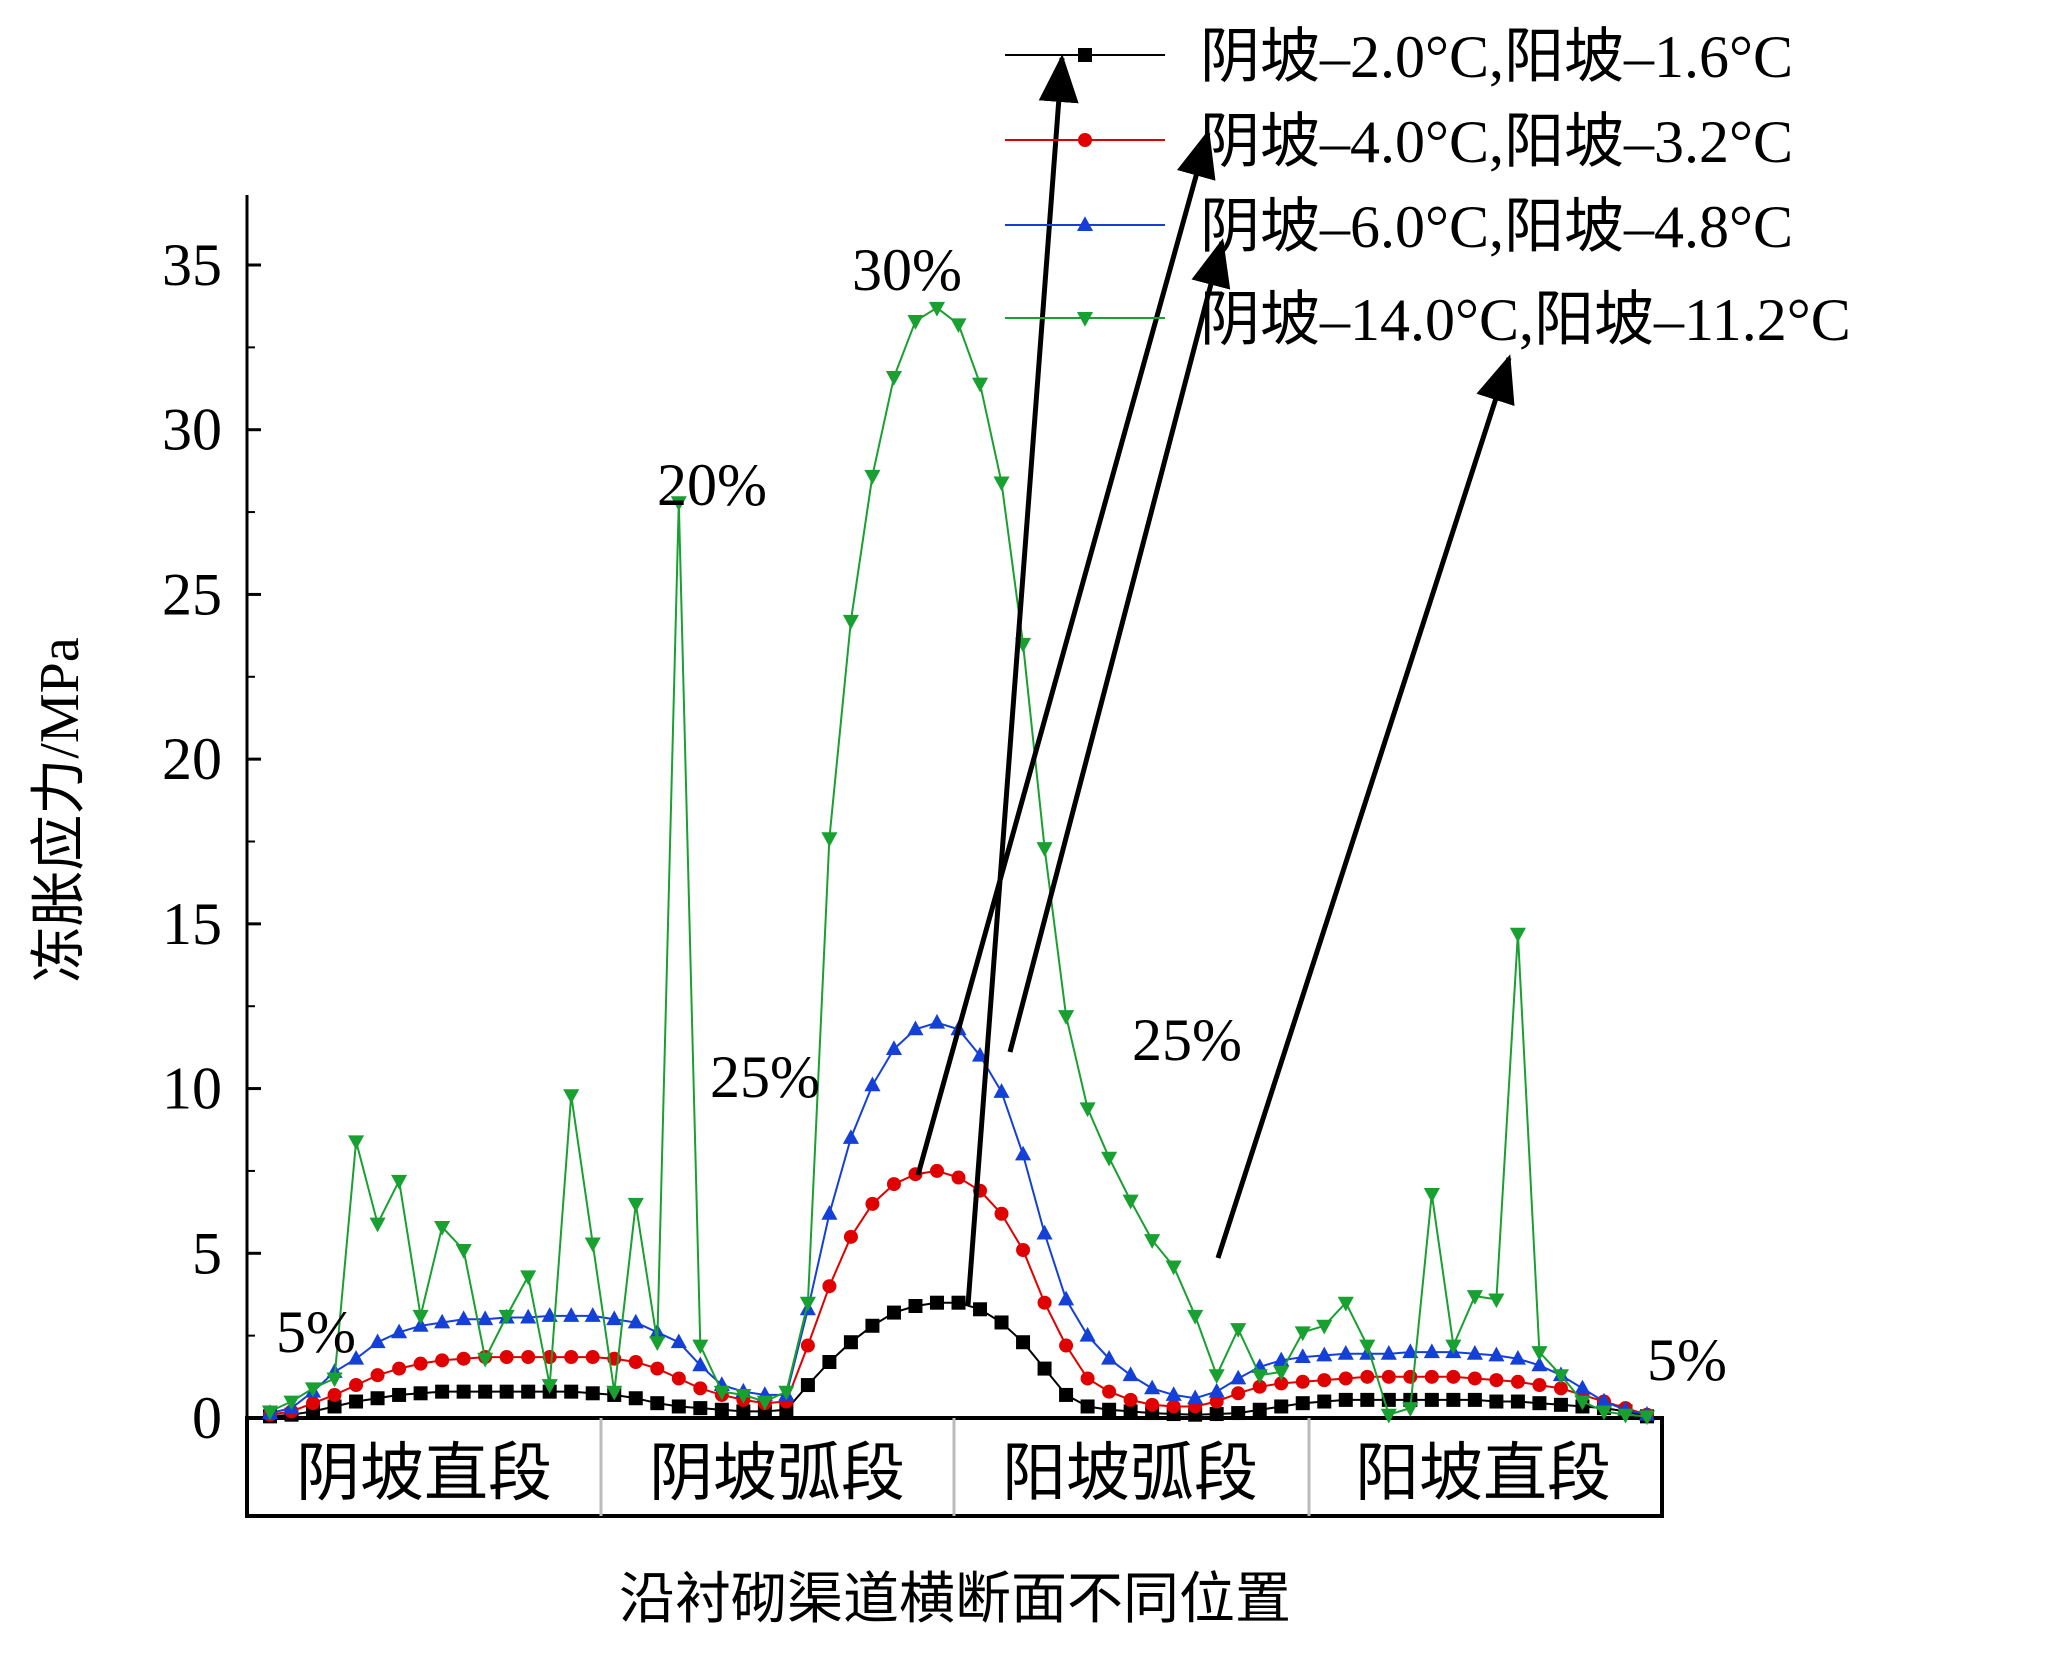  Describe the element at coordinates (907, 270) in the screenshot. I see `annotation-label-30pct: 30%` at that location.